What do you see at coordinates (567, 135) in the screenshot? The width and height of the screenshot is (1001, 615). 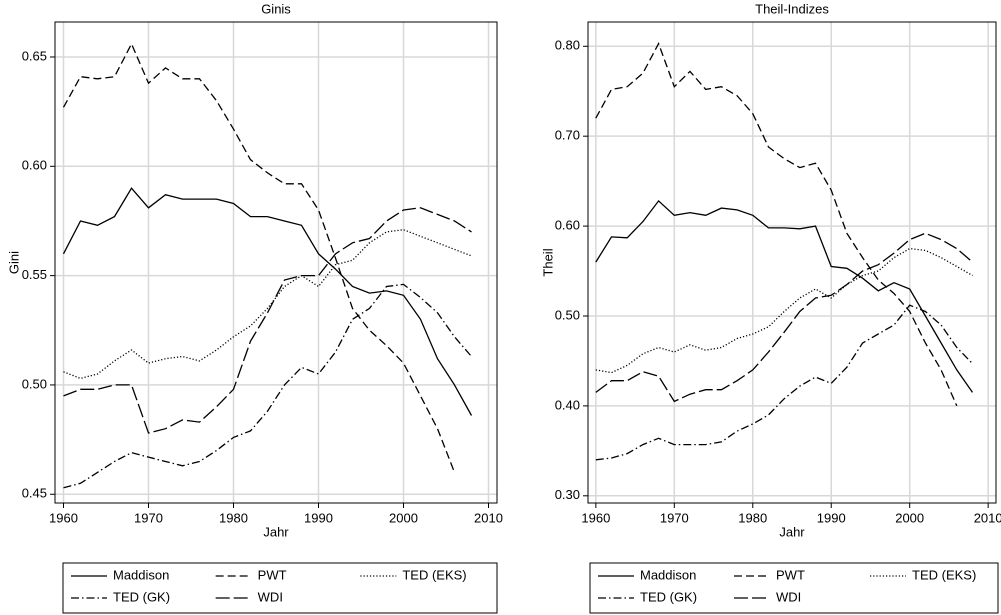 I see `y-tick-label: 0.70` at bounding box center [567, 135].